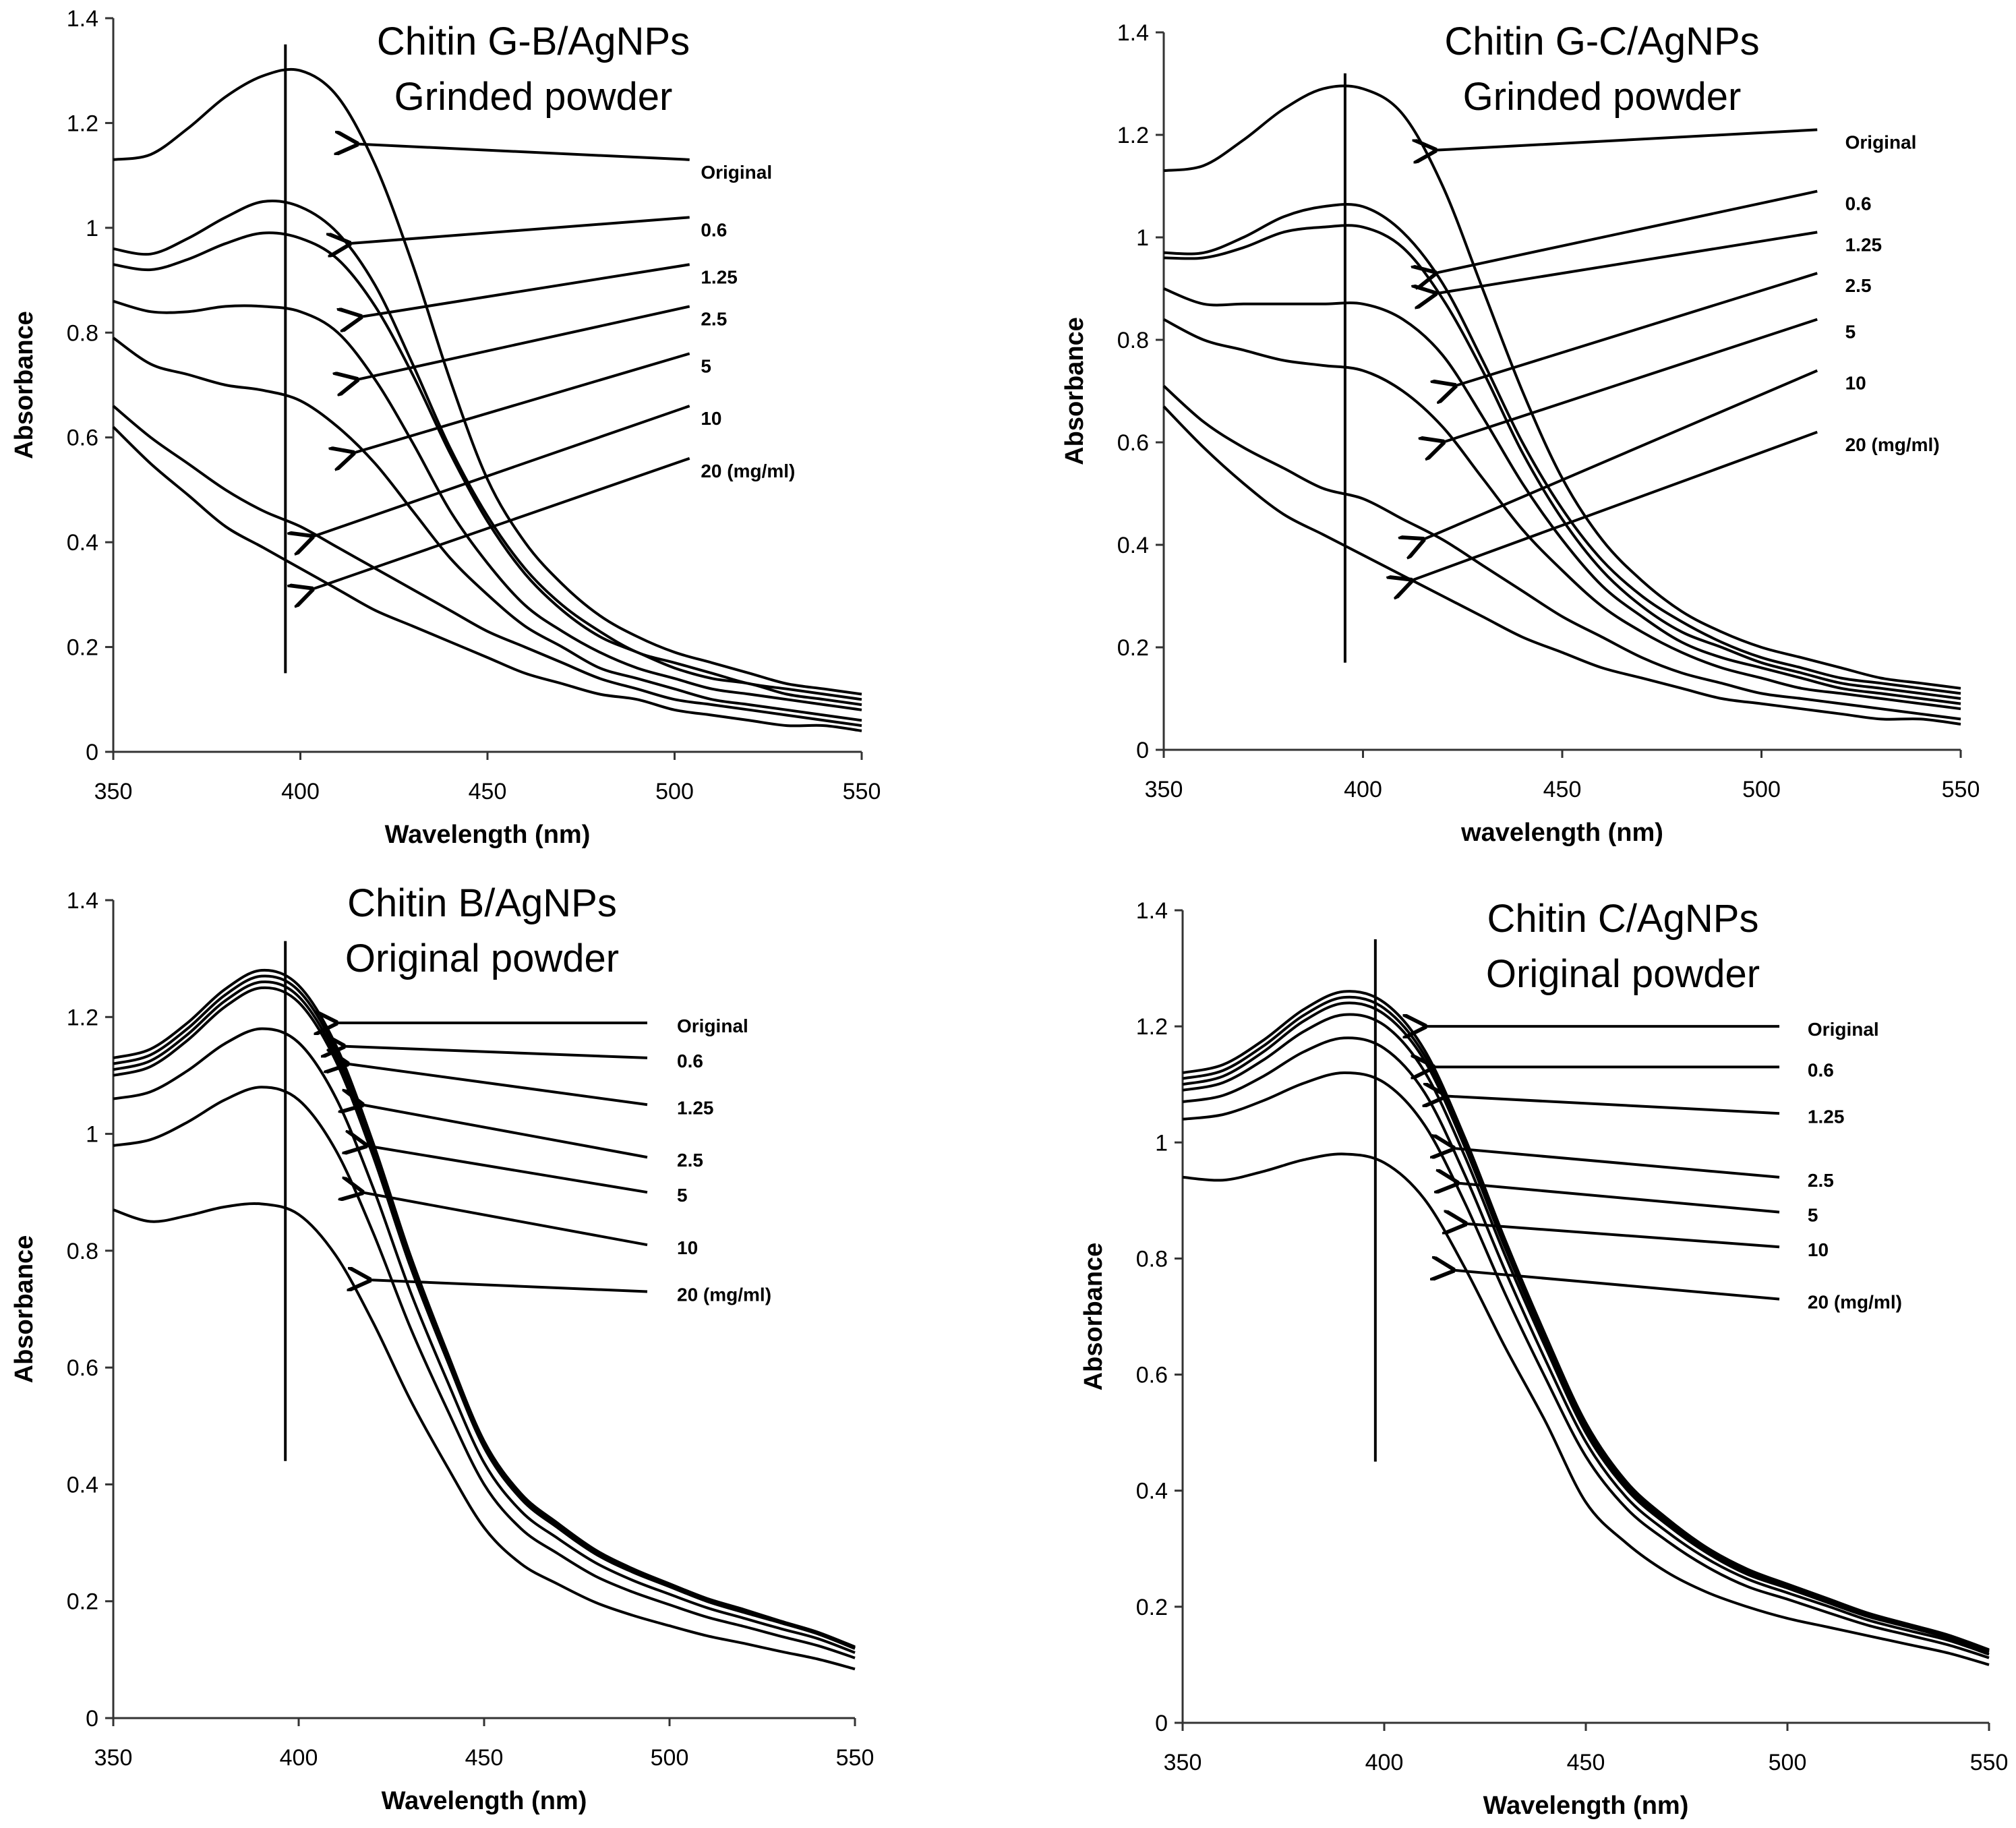 The width and height of the screenshot is (2016, 1828). I want to click on chart-title-line: Chitin C/AgNPs, so click(1623, 919).